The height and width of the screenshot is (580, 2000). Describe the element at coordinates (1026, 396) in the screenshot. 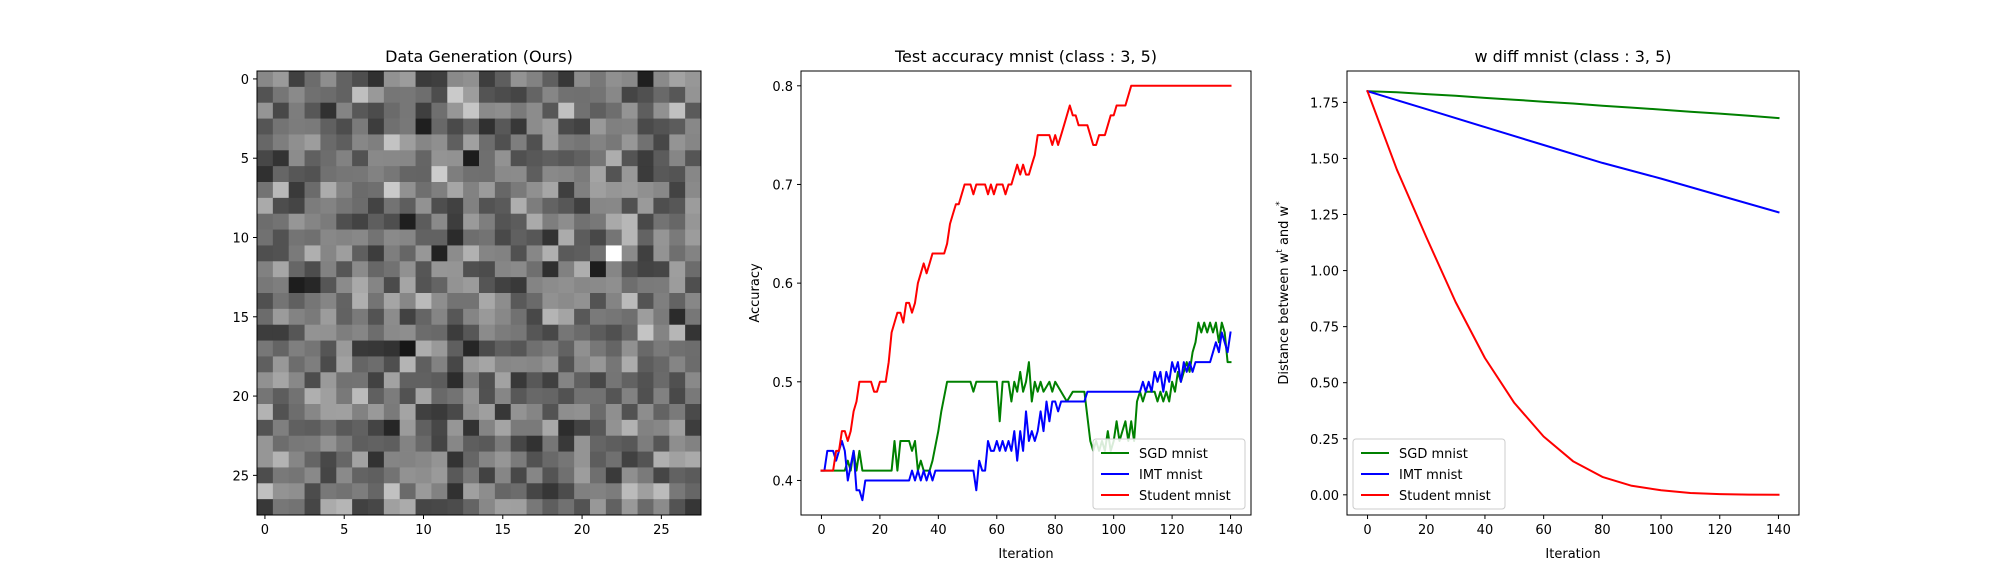

I see `series-line` at that location.